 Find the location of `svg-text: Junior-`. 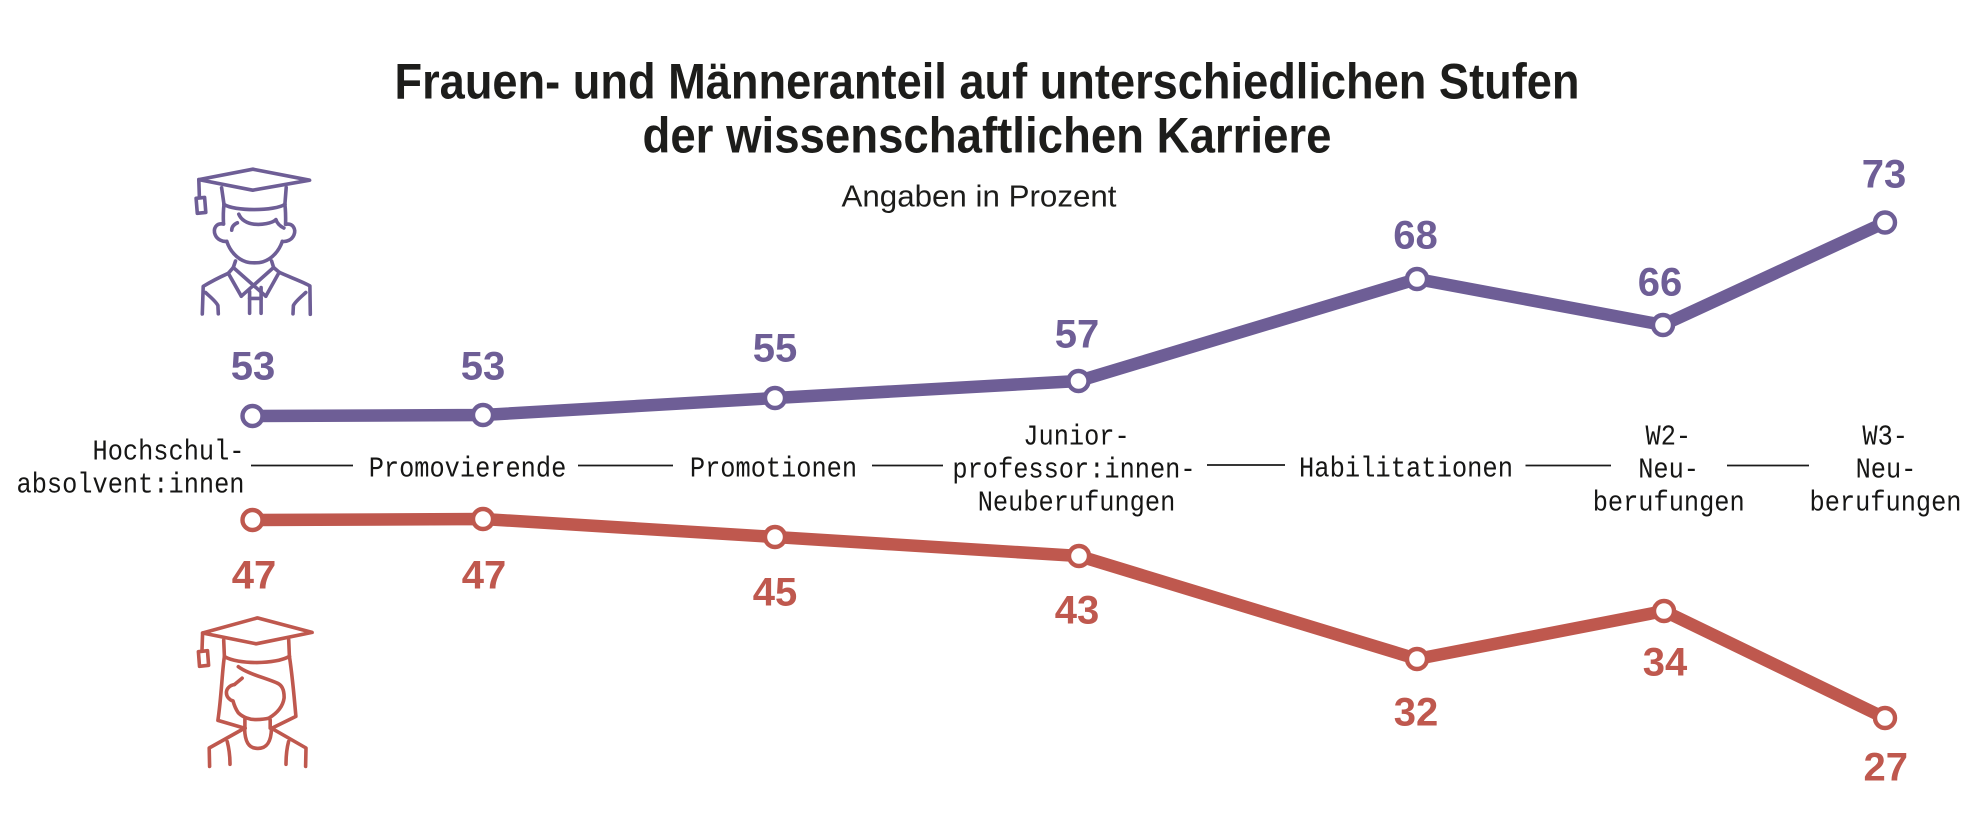

svg-text: Junior- is located at coordinates (1076, 437).